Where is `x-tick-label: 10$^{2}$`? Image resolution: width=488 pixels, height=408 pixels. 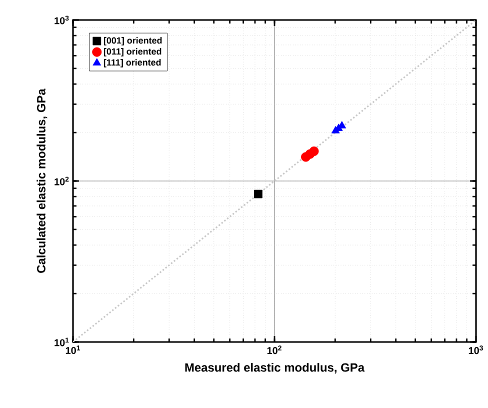
x-tick-label: 10$^{2}$ is located at coordinates (274, 350).